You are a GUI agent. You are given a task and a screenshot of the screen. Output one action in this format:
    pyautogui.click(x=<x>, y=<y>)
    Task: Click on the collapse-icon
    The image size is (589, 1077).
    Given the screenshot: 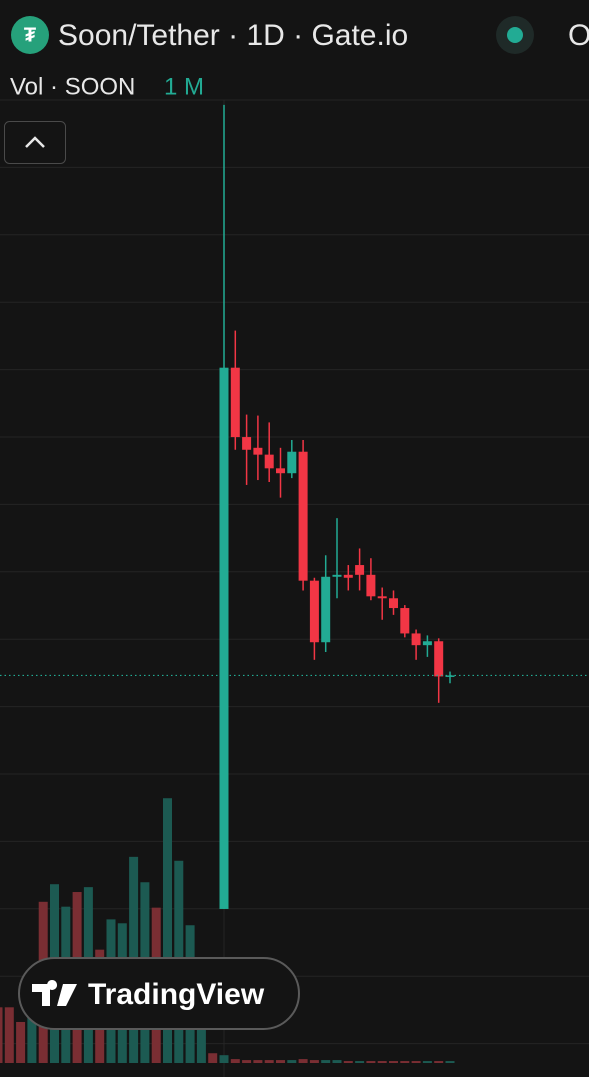 What is the action you would take?
    pyautogui.click(x=35, y=142)
    